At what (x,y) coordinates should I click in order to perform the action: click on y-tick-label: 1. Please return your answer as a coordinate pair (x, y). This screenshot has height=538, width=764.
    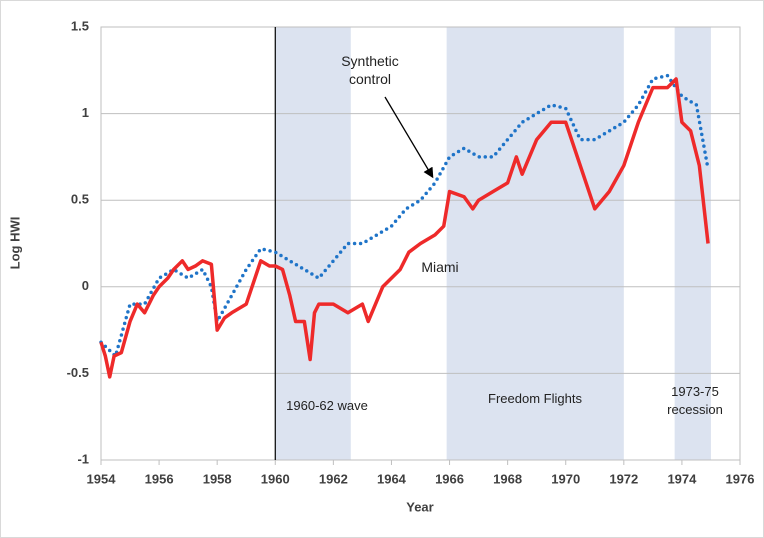
    Looking at the image, I should click on (85, 112).